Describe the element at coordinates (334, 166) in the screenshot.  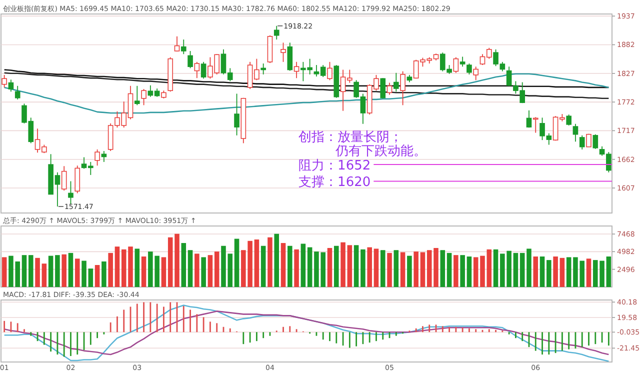
I see `ref-line-label: 阻力：1652` at that location.